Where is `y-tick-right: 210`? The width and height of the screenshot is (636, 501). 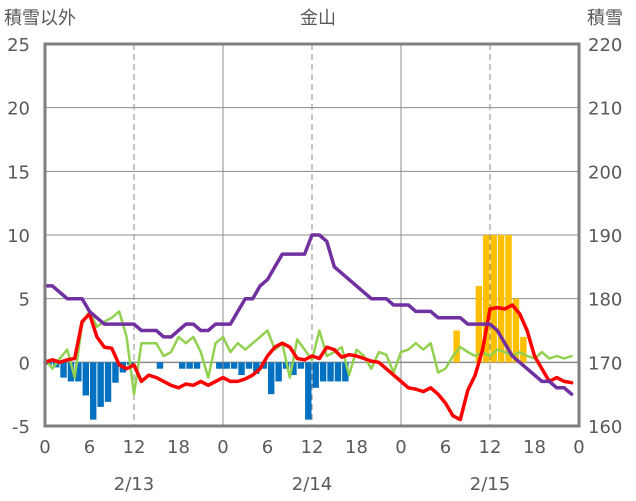 y-tick-right: 210 is located at coordinates (605, 109).